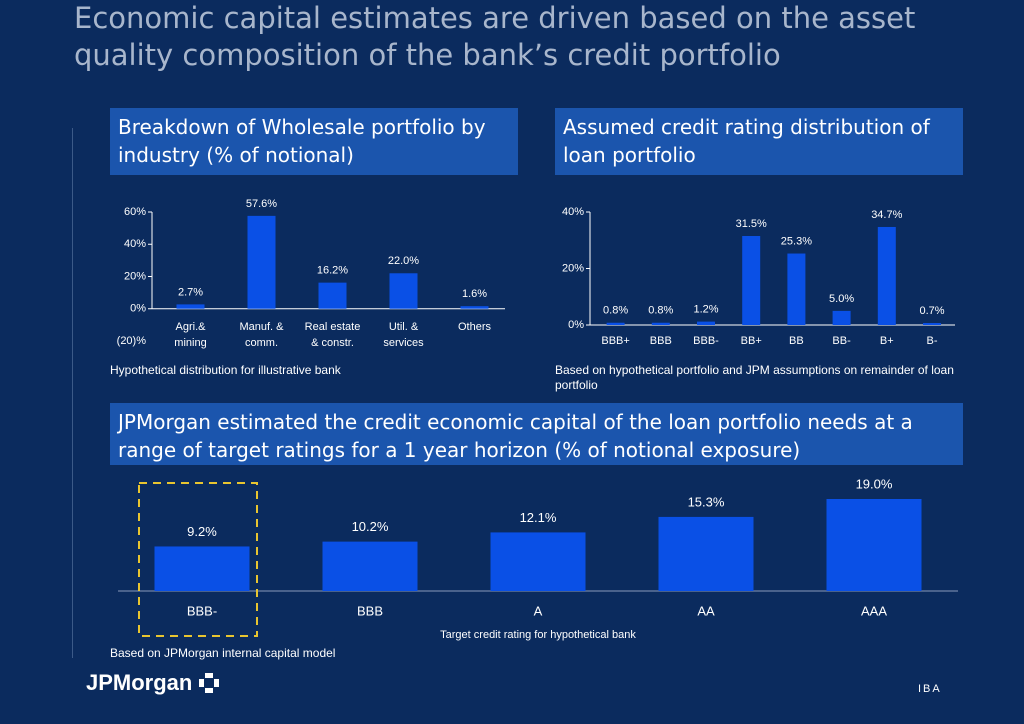 Image resolution: width=1024 pixels, height=724 pixels. I want to click on x-tick-label-box: Util. & services, so click(403, 335).